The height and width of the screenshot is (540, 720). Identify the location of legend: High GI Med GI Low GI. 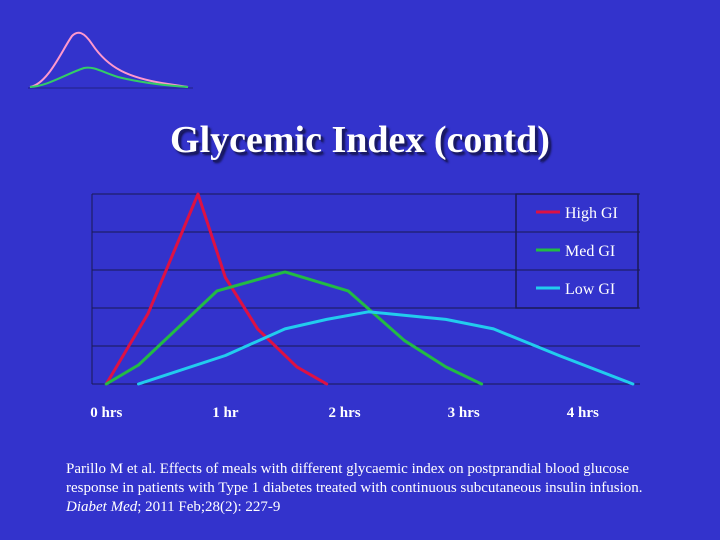
(577, 251).